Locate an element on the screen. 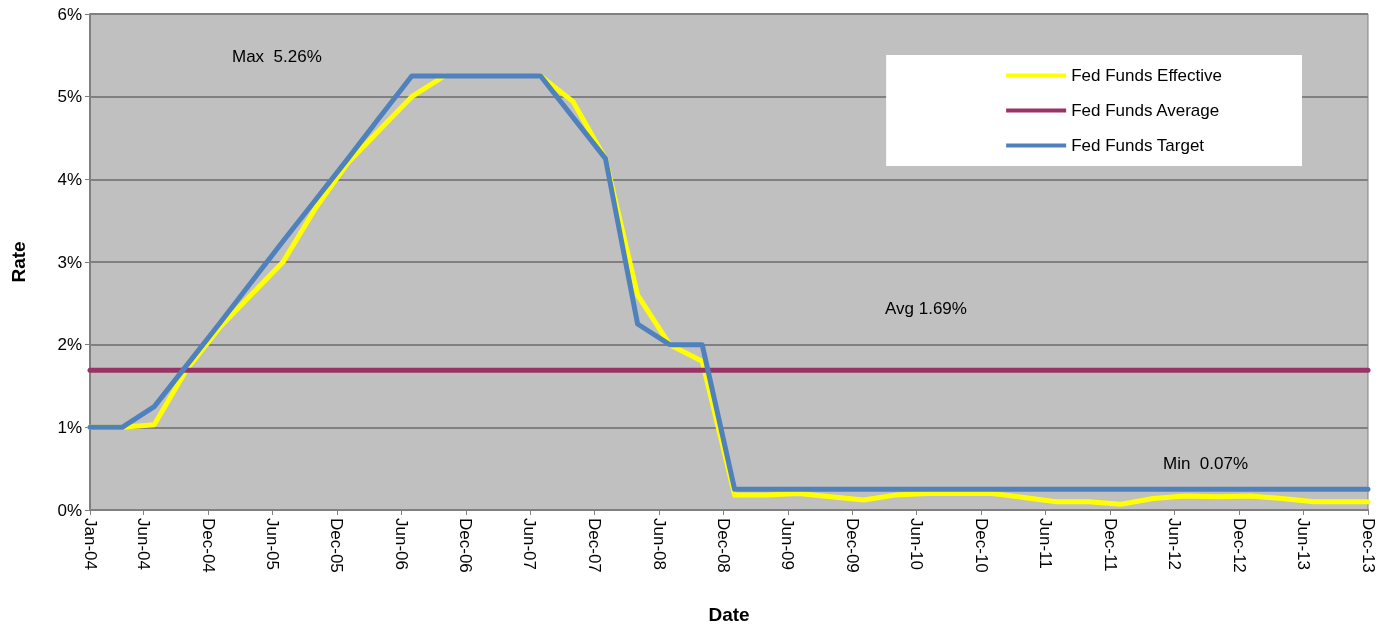  x-tick-label: Jan-04 is located at coordinates (90, 544).